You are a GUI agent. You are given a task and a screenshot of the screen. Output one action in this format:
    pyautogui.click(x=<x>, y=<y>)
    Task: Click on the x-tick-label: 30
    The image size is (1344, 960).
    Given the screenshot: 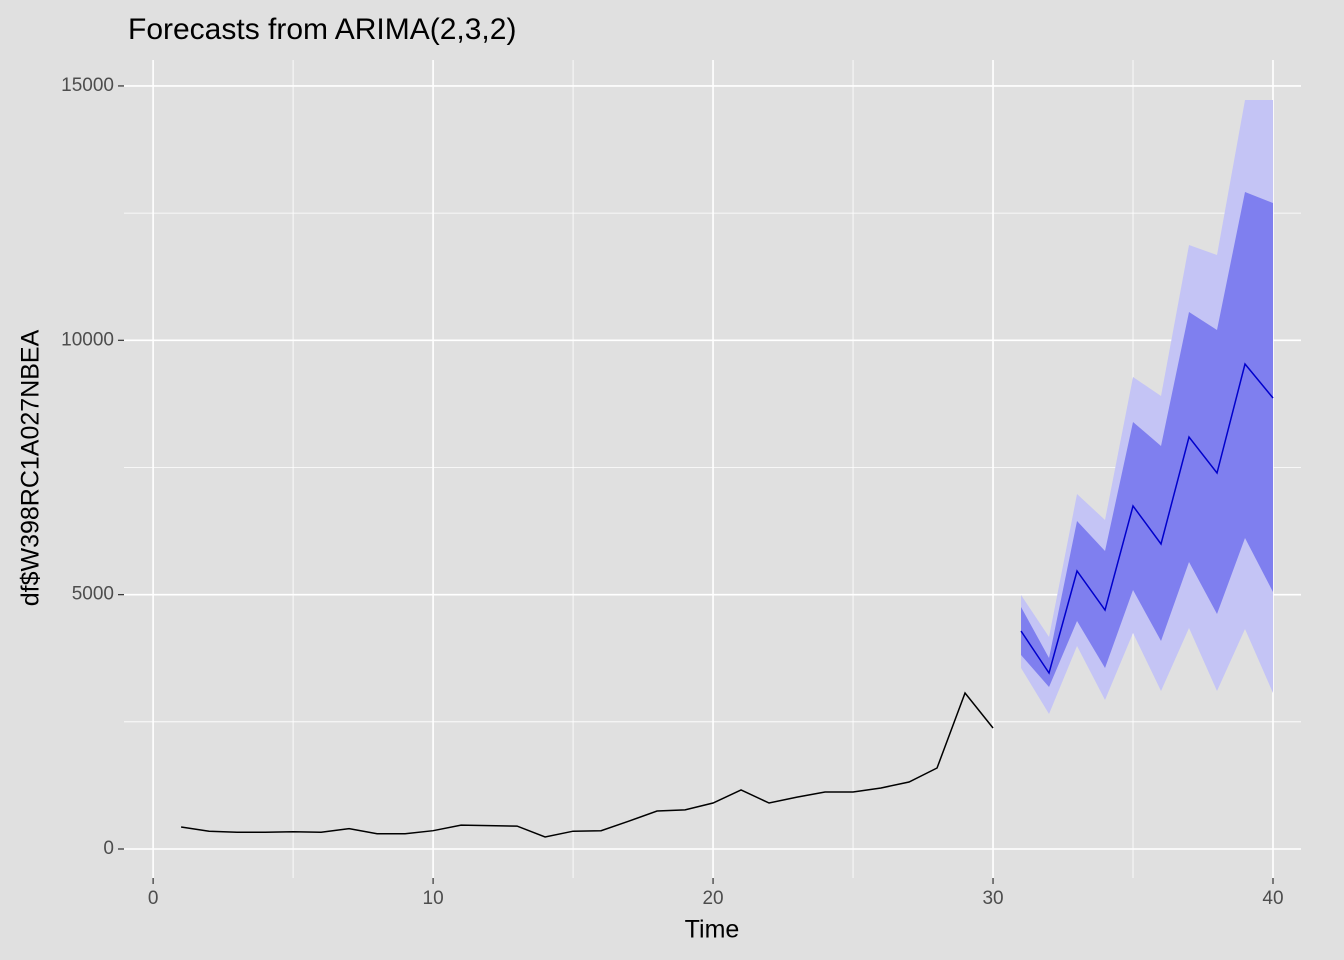 What is the action you would take?
    pyautogui.click(x=992, y=898)
    